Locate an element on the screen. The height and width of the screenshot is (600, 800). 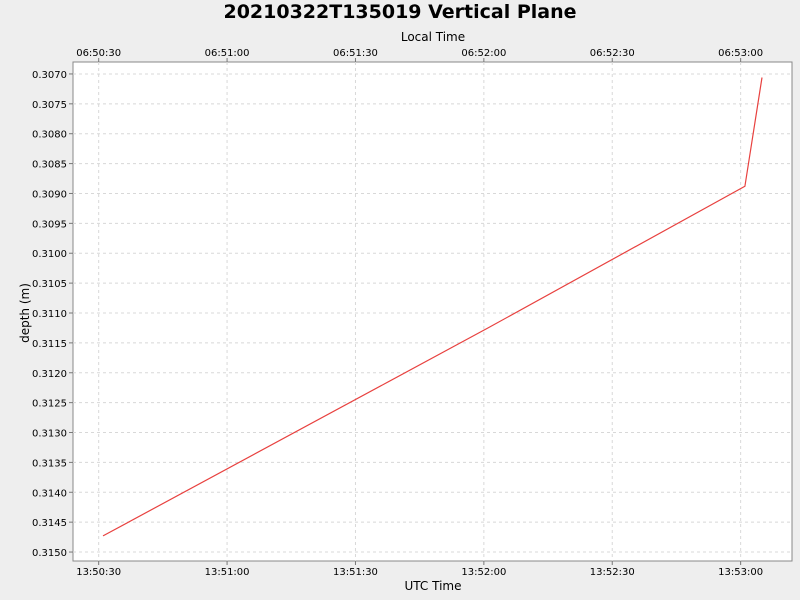
y-tick-label: 0.3095 is located at coordinates (49, 224).